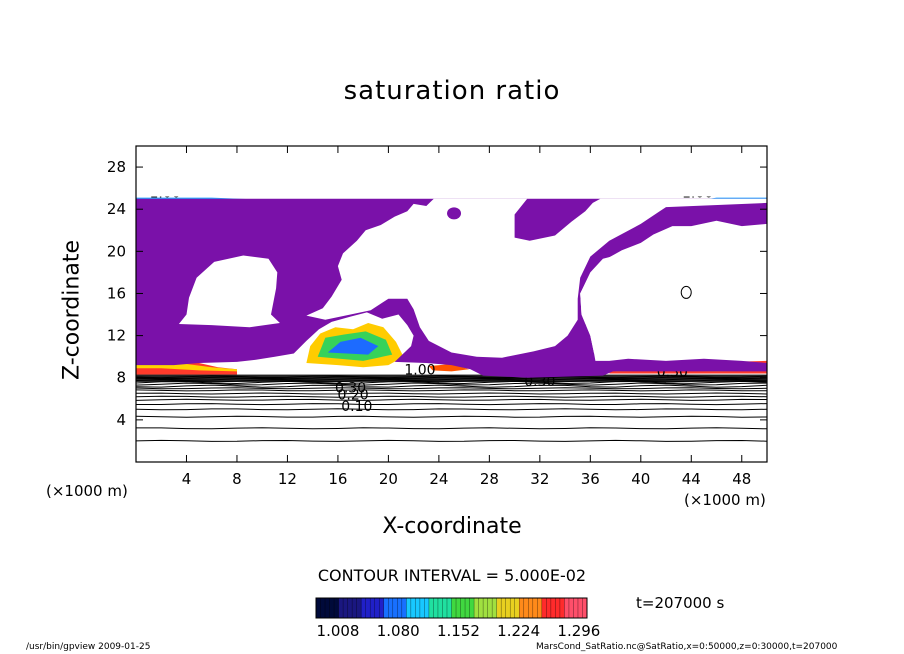 This screenshot has height=654, width=904. What do you see at coordinates (451, 378) in the screenshot?
I see `low-dense-band` at bounding box center [451, 378].